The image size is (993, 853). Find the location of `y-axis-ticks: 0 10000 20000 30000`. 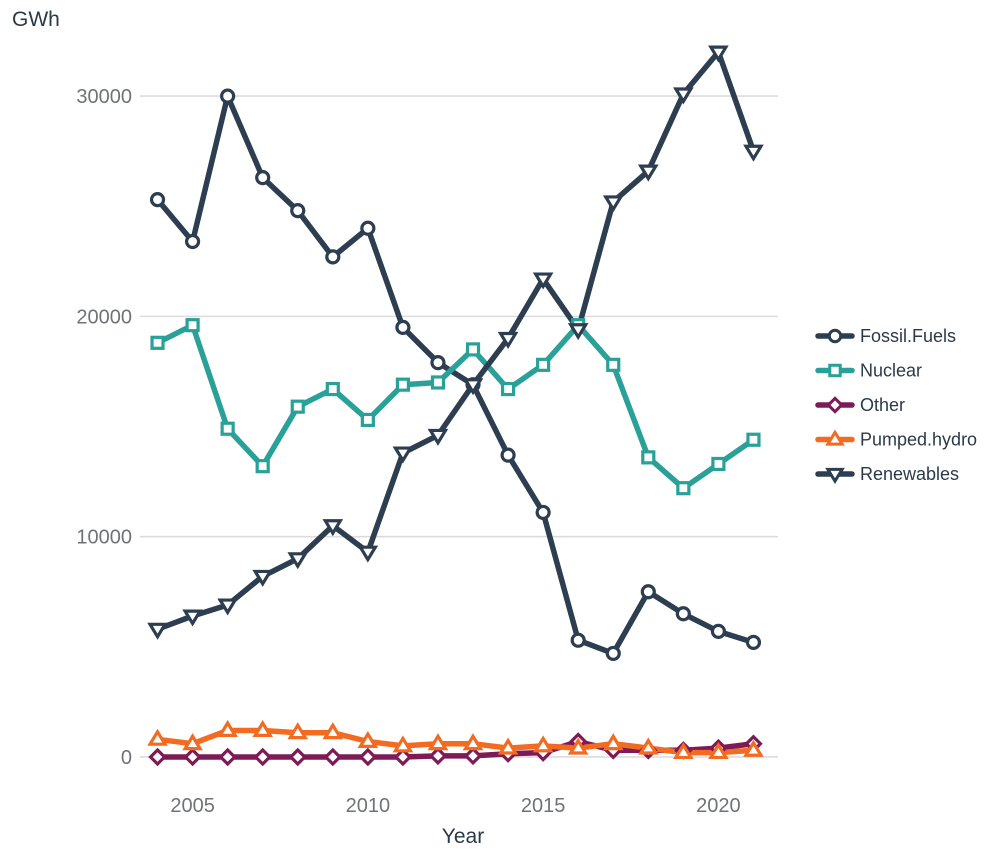

y-axis-ticks: 0 10000 20000 30000 is located at coordinates (104, 427).